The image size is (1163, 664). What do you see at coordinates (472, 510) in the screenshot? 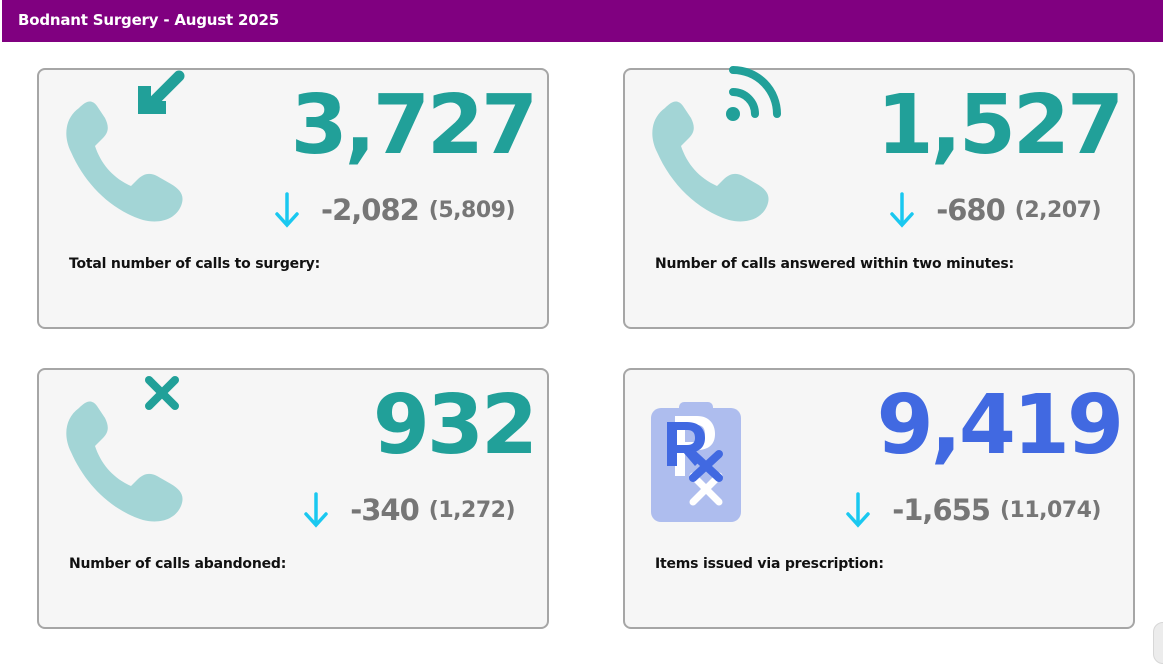
I see `calls-abandoned-previous: (1,272)` at bounding box center [472, 510].